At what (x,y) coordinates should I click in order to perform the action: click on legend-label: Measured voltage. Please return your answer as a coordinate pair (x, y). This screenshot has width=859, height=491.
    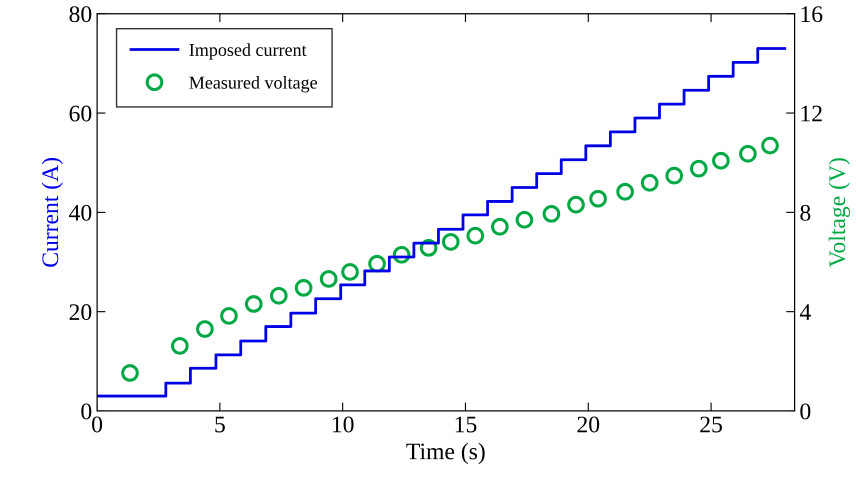
    Looking at the image, I should click on (253, 84).